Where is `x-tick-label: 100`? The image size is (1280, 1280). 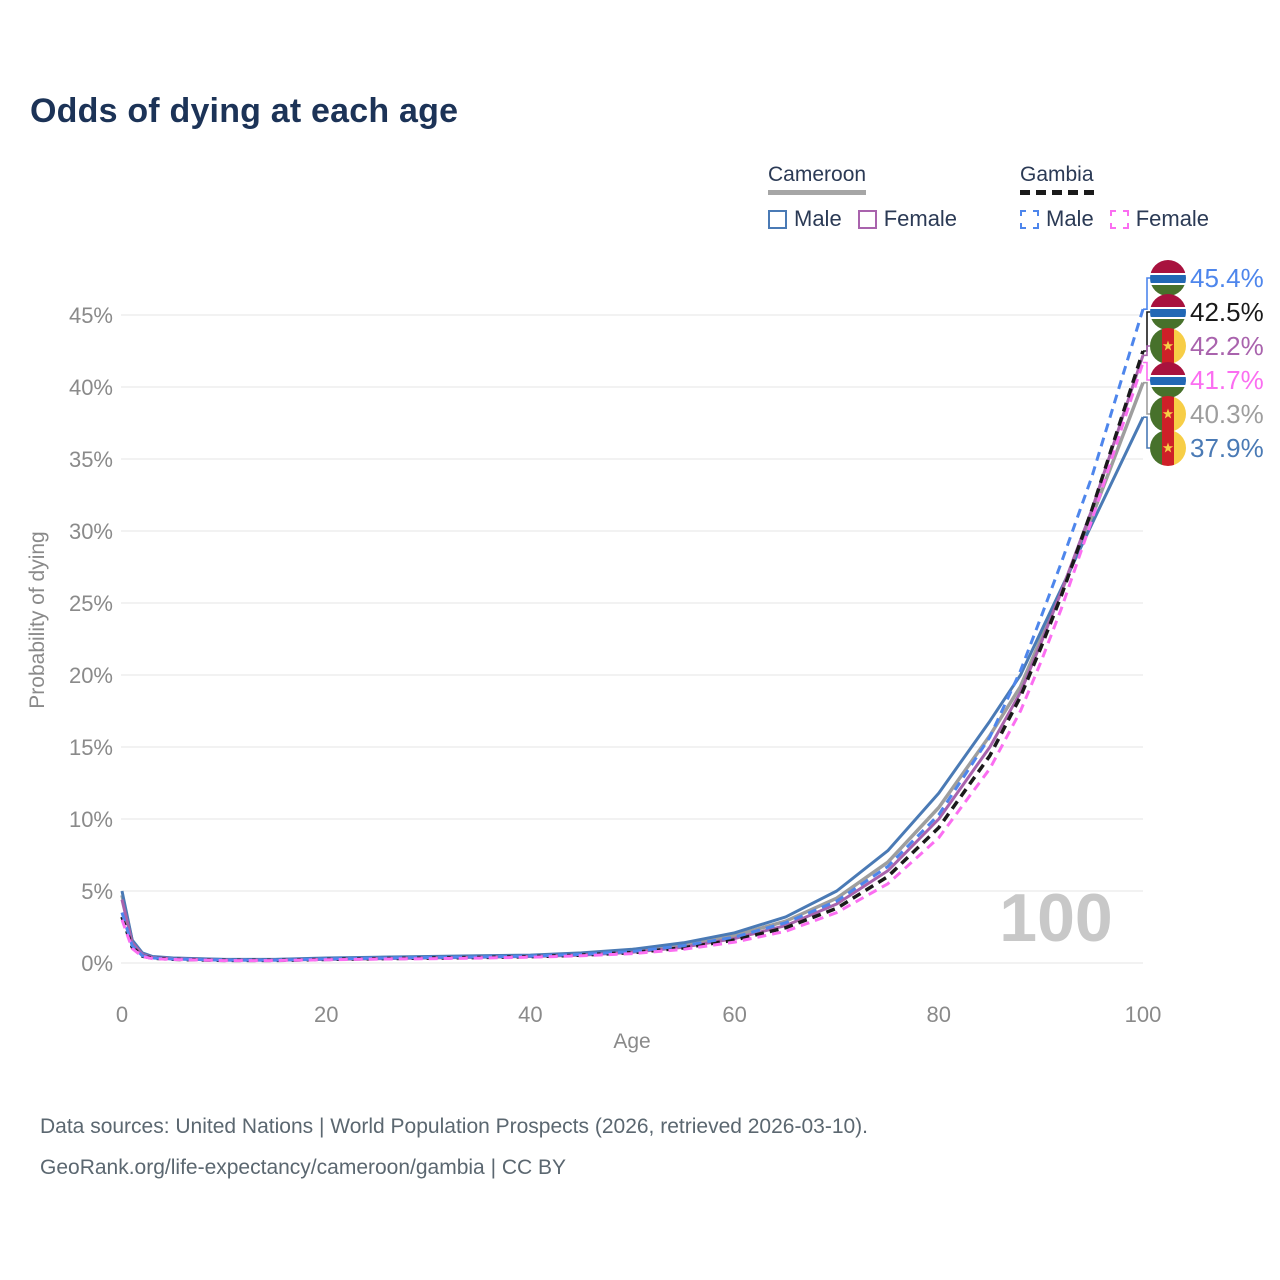 x-tick-label: 100 is located at coordinates (1143, 1014).